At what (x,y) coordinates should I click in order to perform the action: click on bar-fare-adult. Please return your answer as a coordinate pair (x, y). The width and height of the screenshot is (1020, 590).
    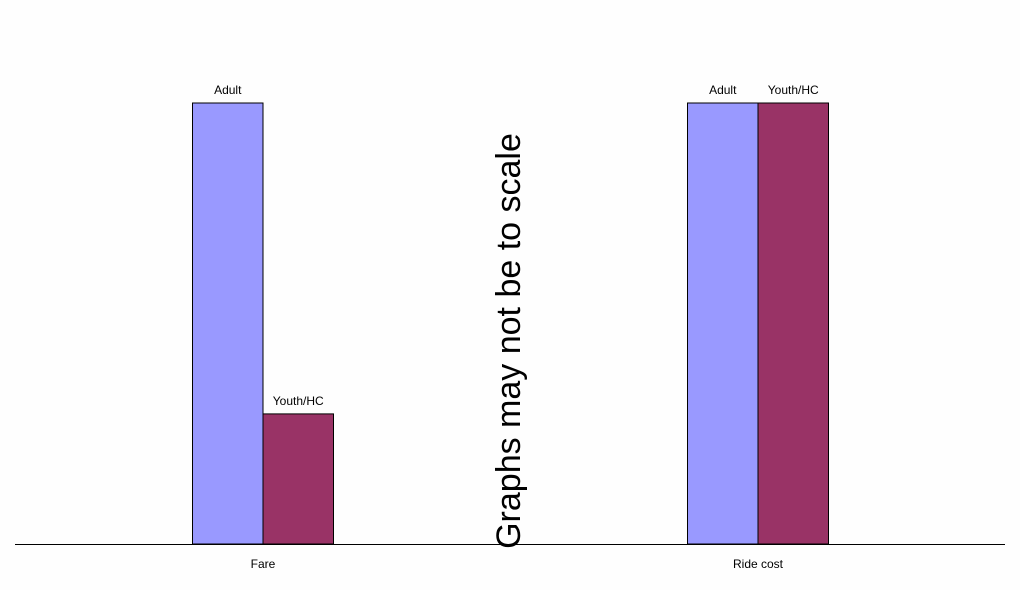
    Looking at the image, I should click on (228, 323).